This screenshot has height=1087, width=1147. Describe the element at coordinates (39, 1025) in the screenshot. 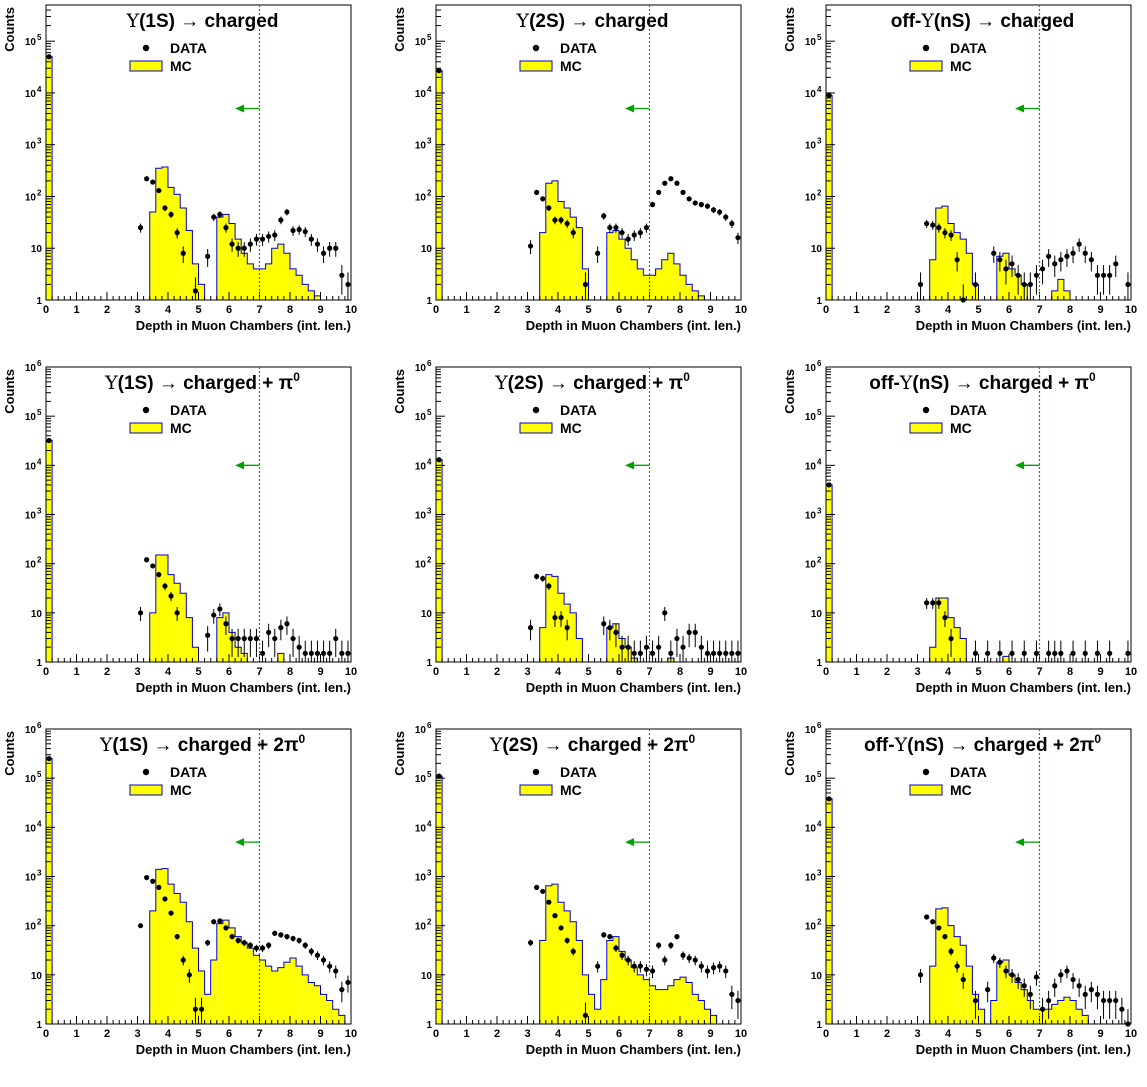

I see `y-tick-base: 1` at that location.